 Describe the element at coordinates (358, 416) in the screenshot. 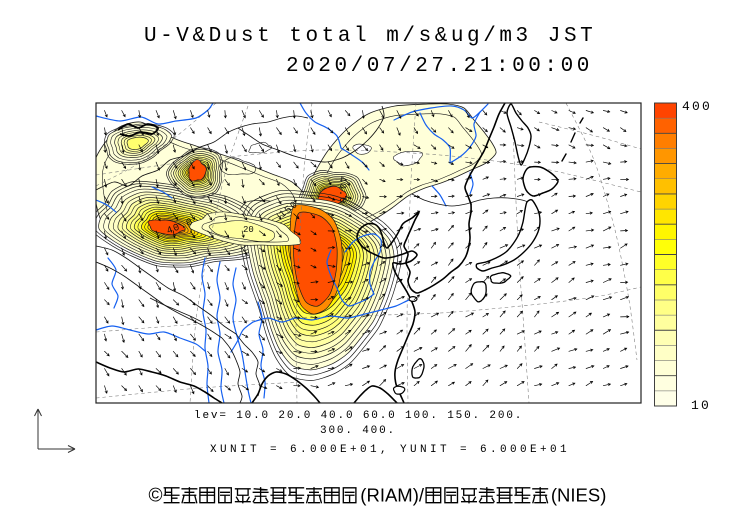

I see `svg-text:lev= 10.0 20.0 40.0 60.0 100.: lev= 10.0 20.0 40.0 60.0 100. 150. 200.` at that location.